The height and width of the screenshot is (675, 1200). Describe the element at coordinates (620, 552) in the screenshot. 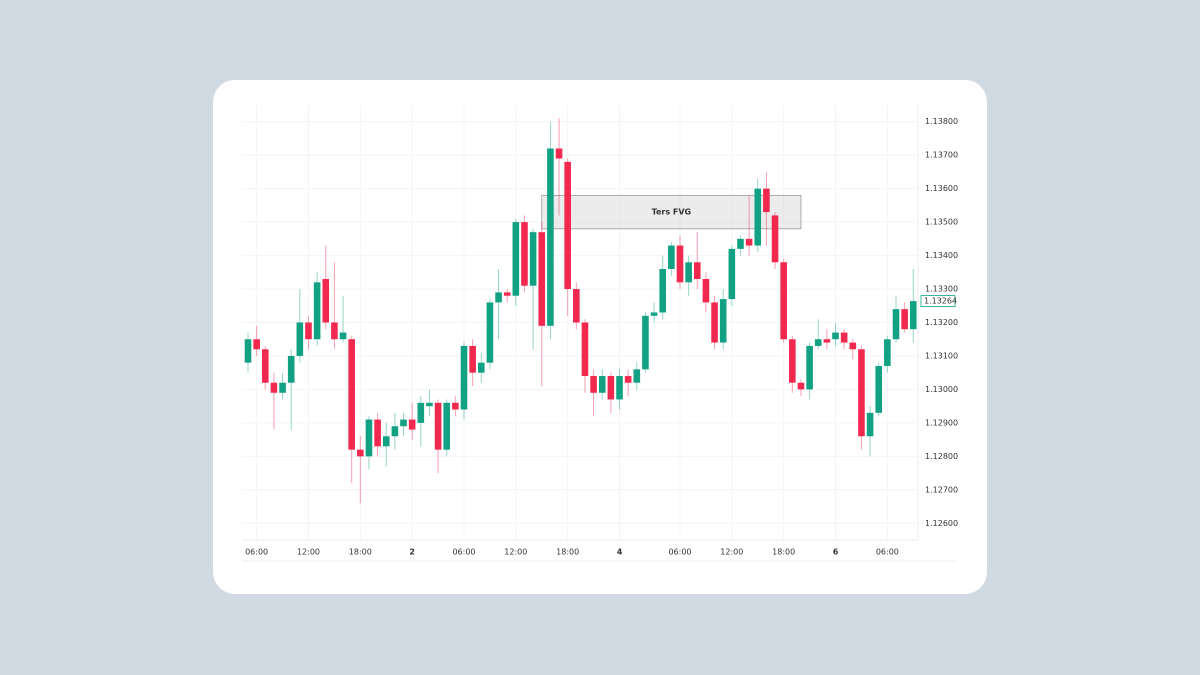

I see `x-tick-label: 4` at that location.